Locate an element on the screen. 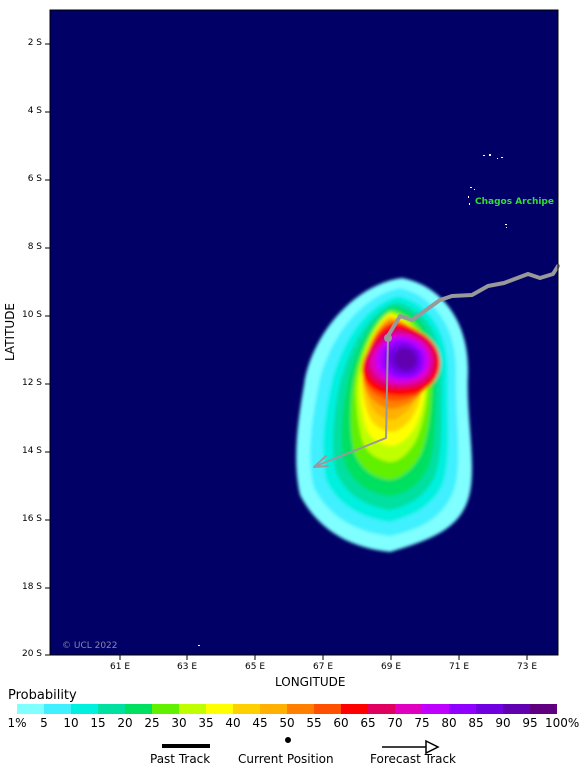 This screenshot has width=580, height=775. scale-label: 25 is located at coordinates (152, 723).